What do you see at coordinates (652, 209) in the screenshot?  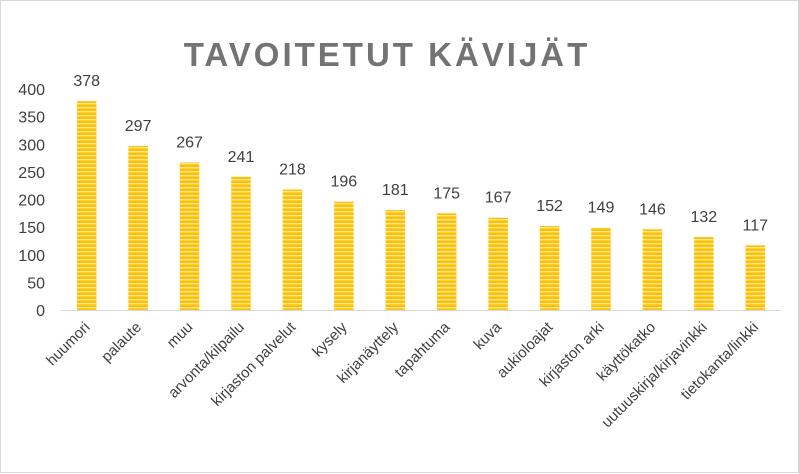 I see `data-label: 146` at bounding box center [652, 209].